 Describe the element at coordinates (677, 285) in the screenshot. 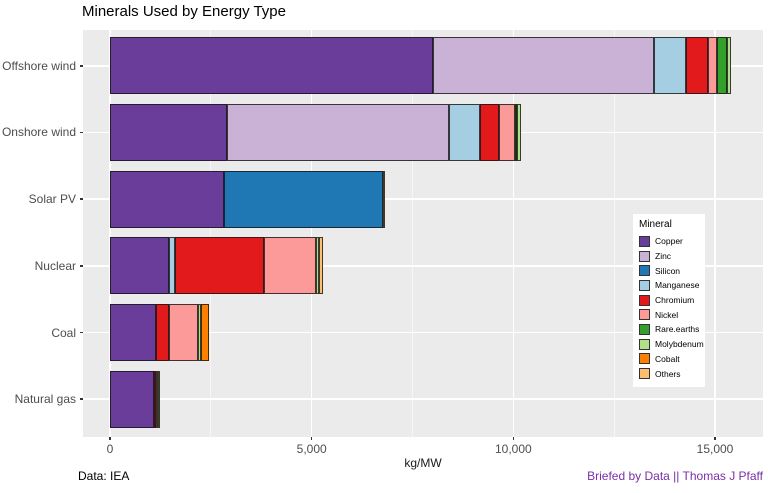

I see `legend-item-label: Manganese` at that location.